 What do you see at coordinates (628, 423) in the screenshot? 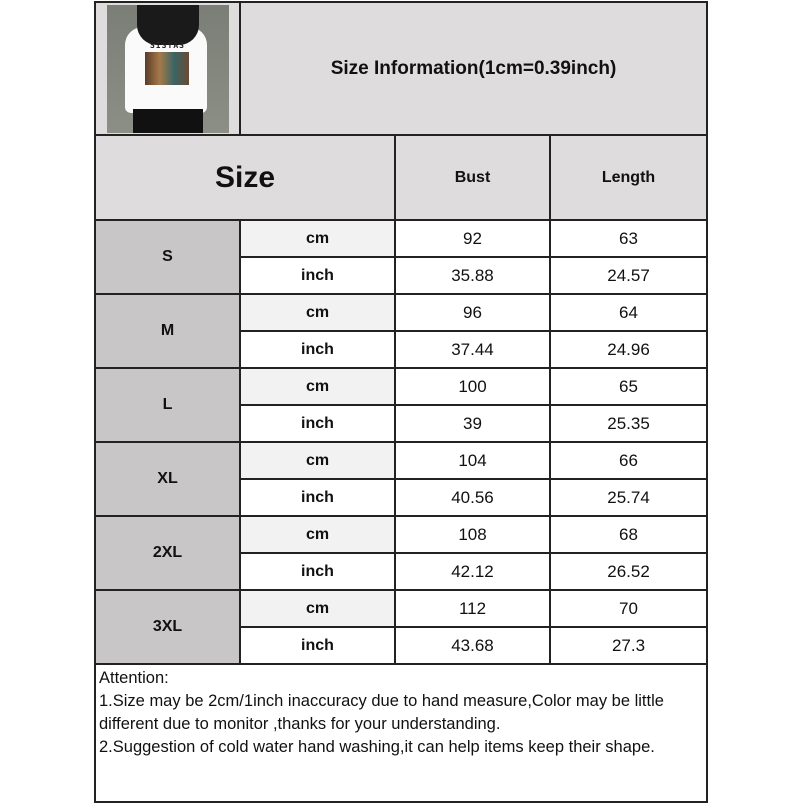
I see `length-inch: 25.35` at bounding box center [628, 423].